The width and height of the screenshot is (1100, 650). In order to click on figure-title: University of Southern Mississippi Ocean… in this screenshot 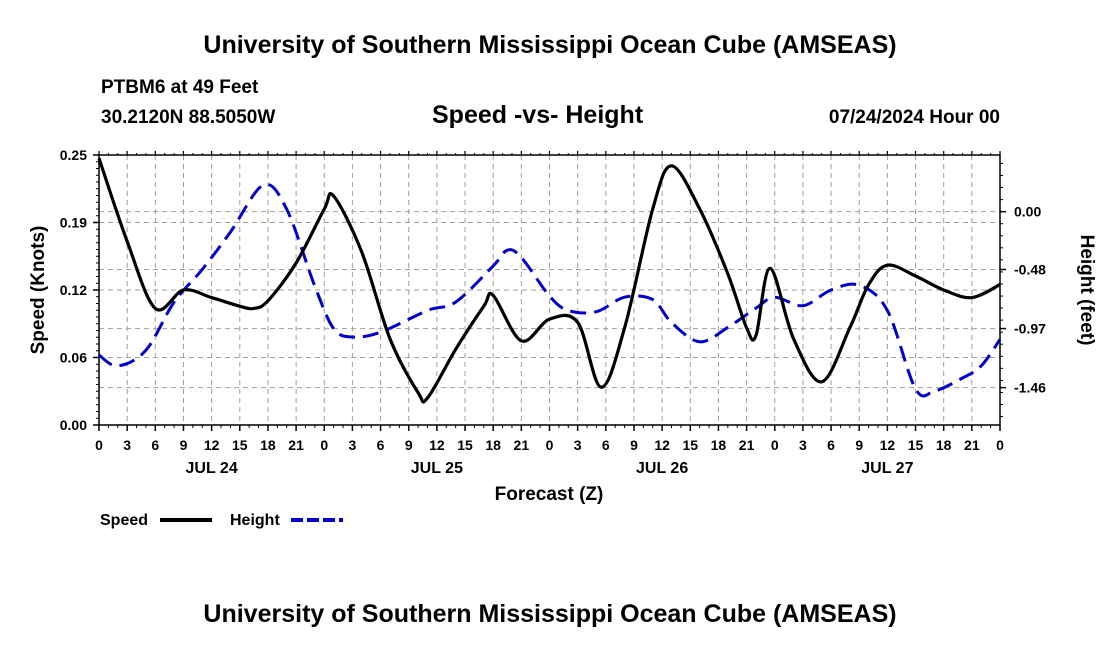, I will do `click(550, 45)`.